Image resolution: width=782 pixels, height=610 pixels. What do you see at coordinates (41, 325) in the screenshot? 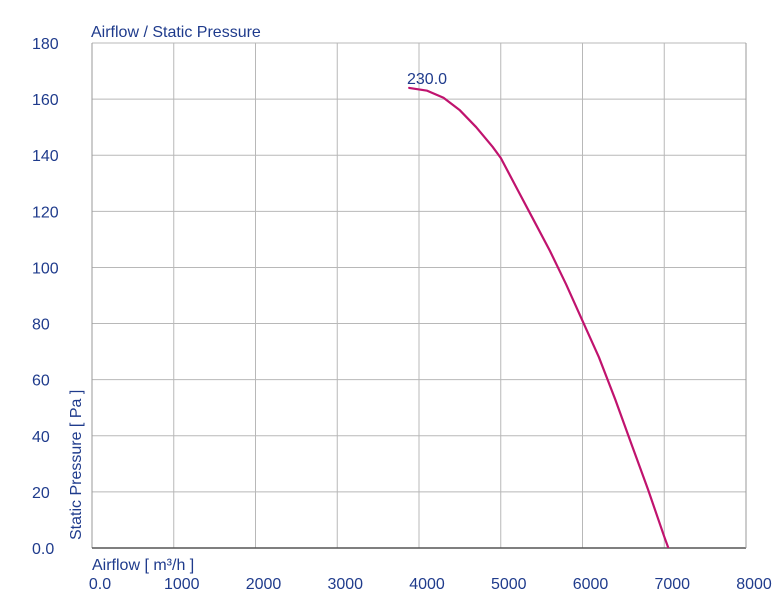
I see `y-tick-label: 80` at bounding box center [41, 325].